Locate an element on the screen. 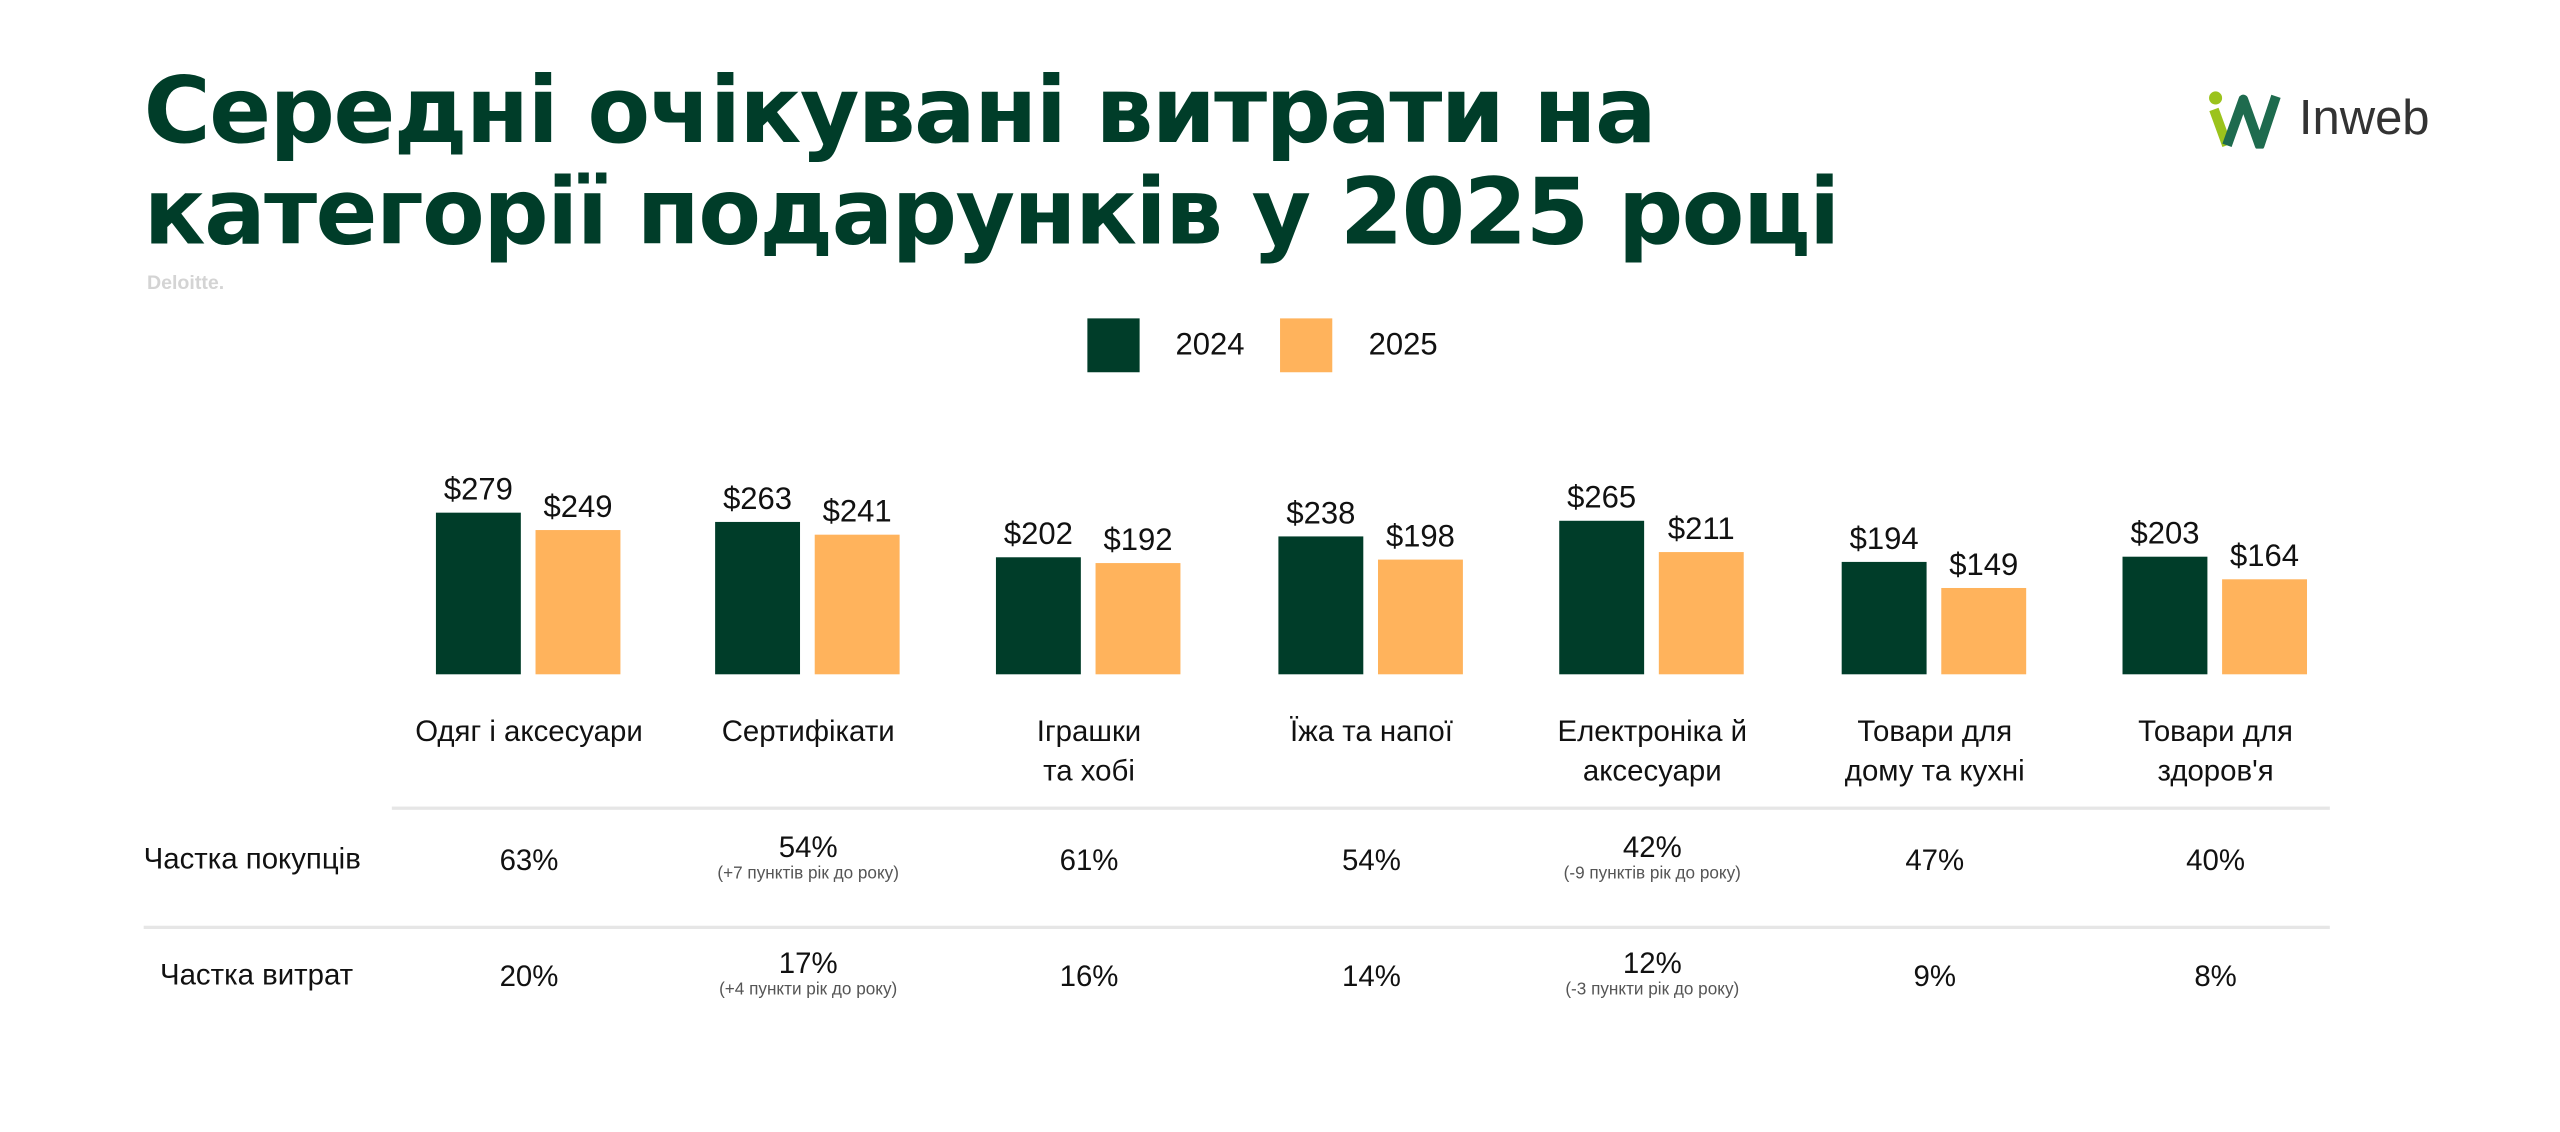 Image resolution: width=2560 pixels, height=1132 pixels. cell-value: 14% is located at coordinates (1371, 976).